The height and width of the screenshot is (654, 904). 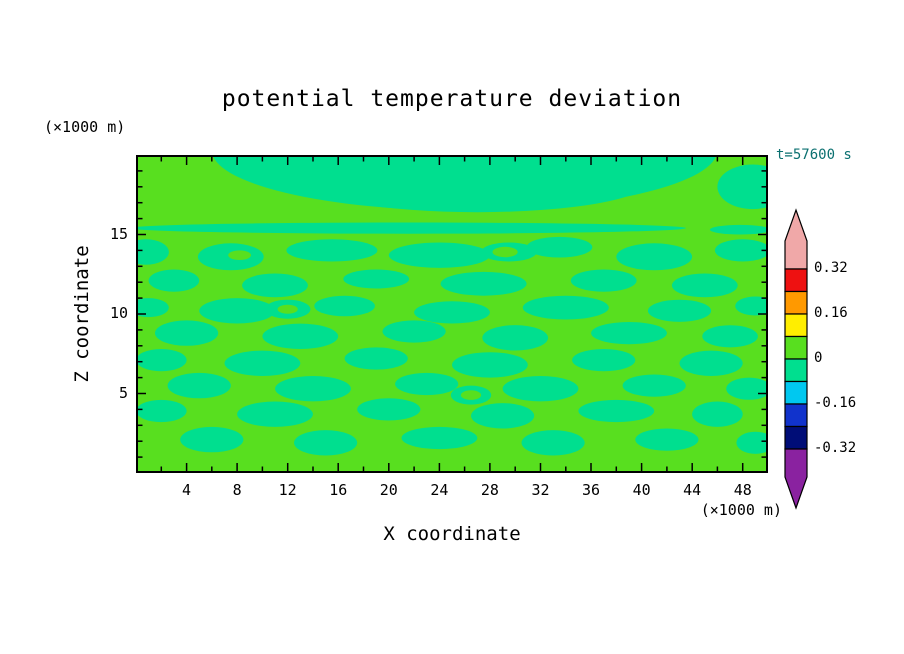 I want to click on colorbar-label: 0.16, so click(x=831, y=313).